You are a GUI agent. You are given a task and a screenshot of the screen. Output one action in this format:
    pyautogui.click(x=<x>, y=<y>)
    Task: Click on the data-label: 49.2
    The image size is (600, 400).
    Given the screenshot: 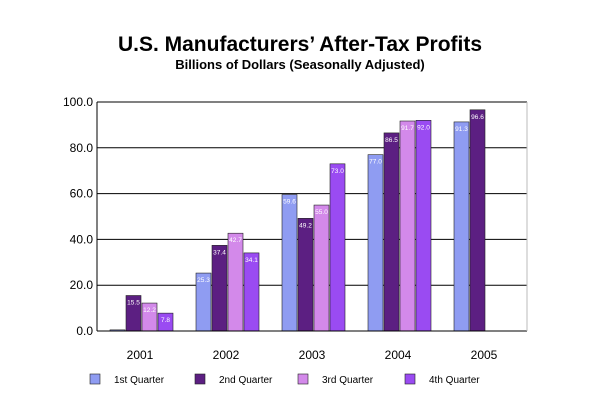 What is the action you would take?
    pyautogui.click(x=305, y=225)
    